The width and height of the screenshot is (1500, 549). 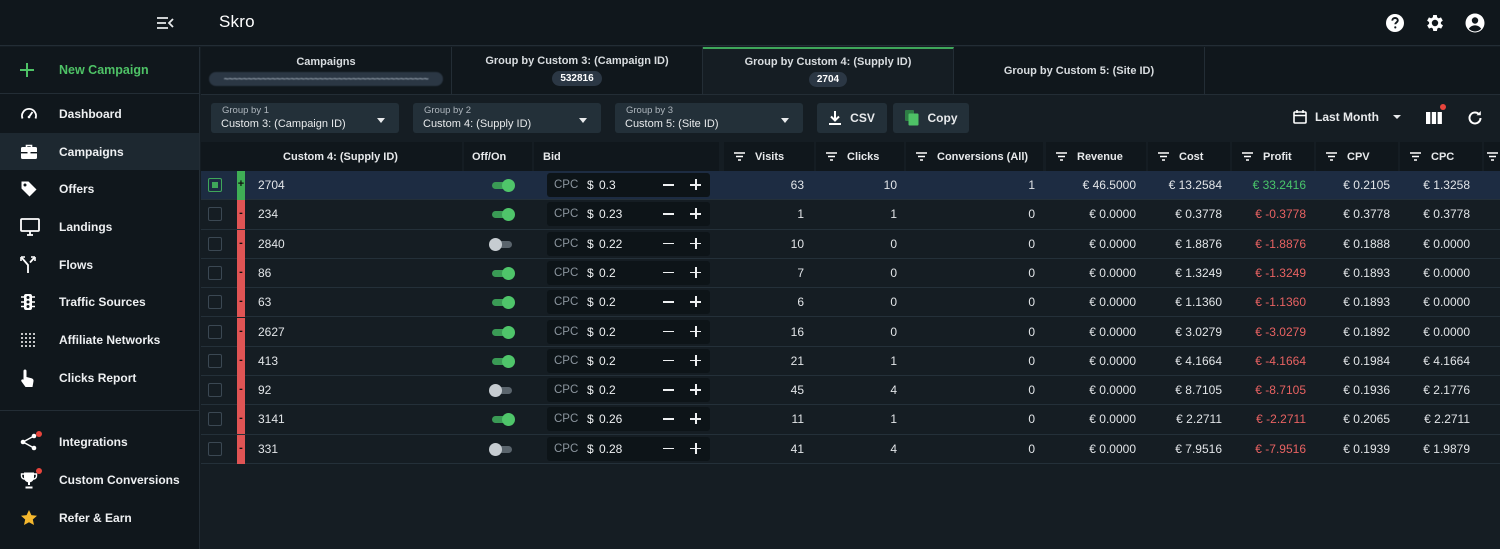 What do you see at coordinates (577, 70) in the screenshot?
I see `tab-custom-3: Group by Custom 3: (Campaign ID) 532816` at bounding box center [577, 70].